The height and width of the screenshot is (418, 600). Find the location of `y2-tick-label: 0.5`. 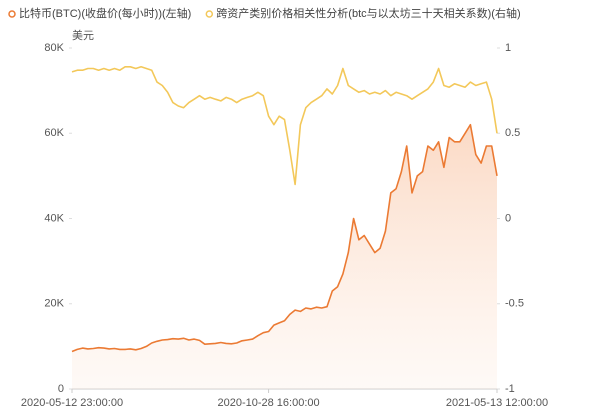

y2-tick-label: 0.5 is located at coordinates (512, 133).